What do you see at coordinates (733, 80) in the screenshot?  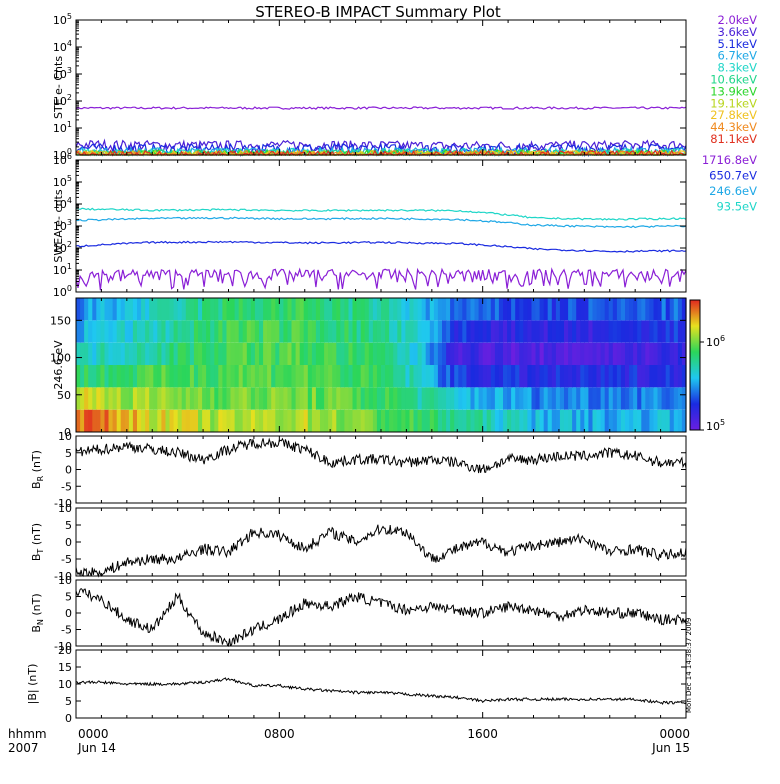 I see `legend-entry: 10.6keV` at bounding box center [733, 80].